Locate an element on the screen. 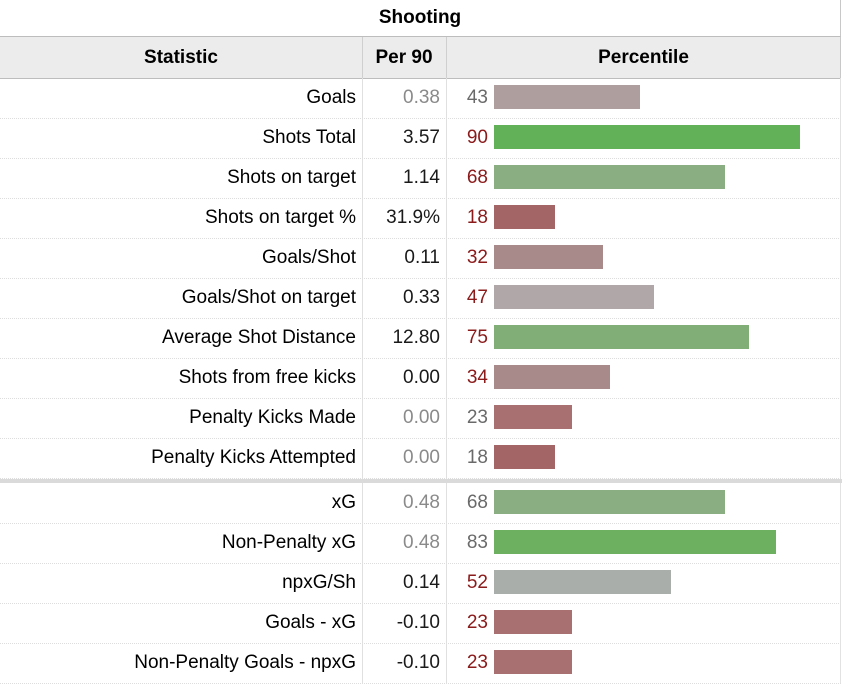 This screenshot has width=842, height=684. per90-value: 0.38 is located at coordinates (421, 97).